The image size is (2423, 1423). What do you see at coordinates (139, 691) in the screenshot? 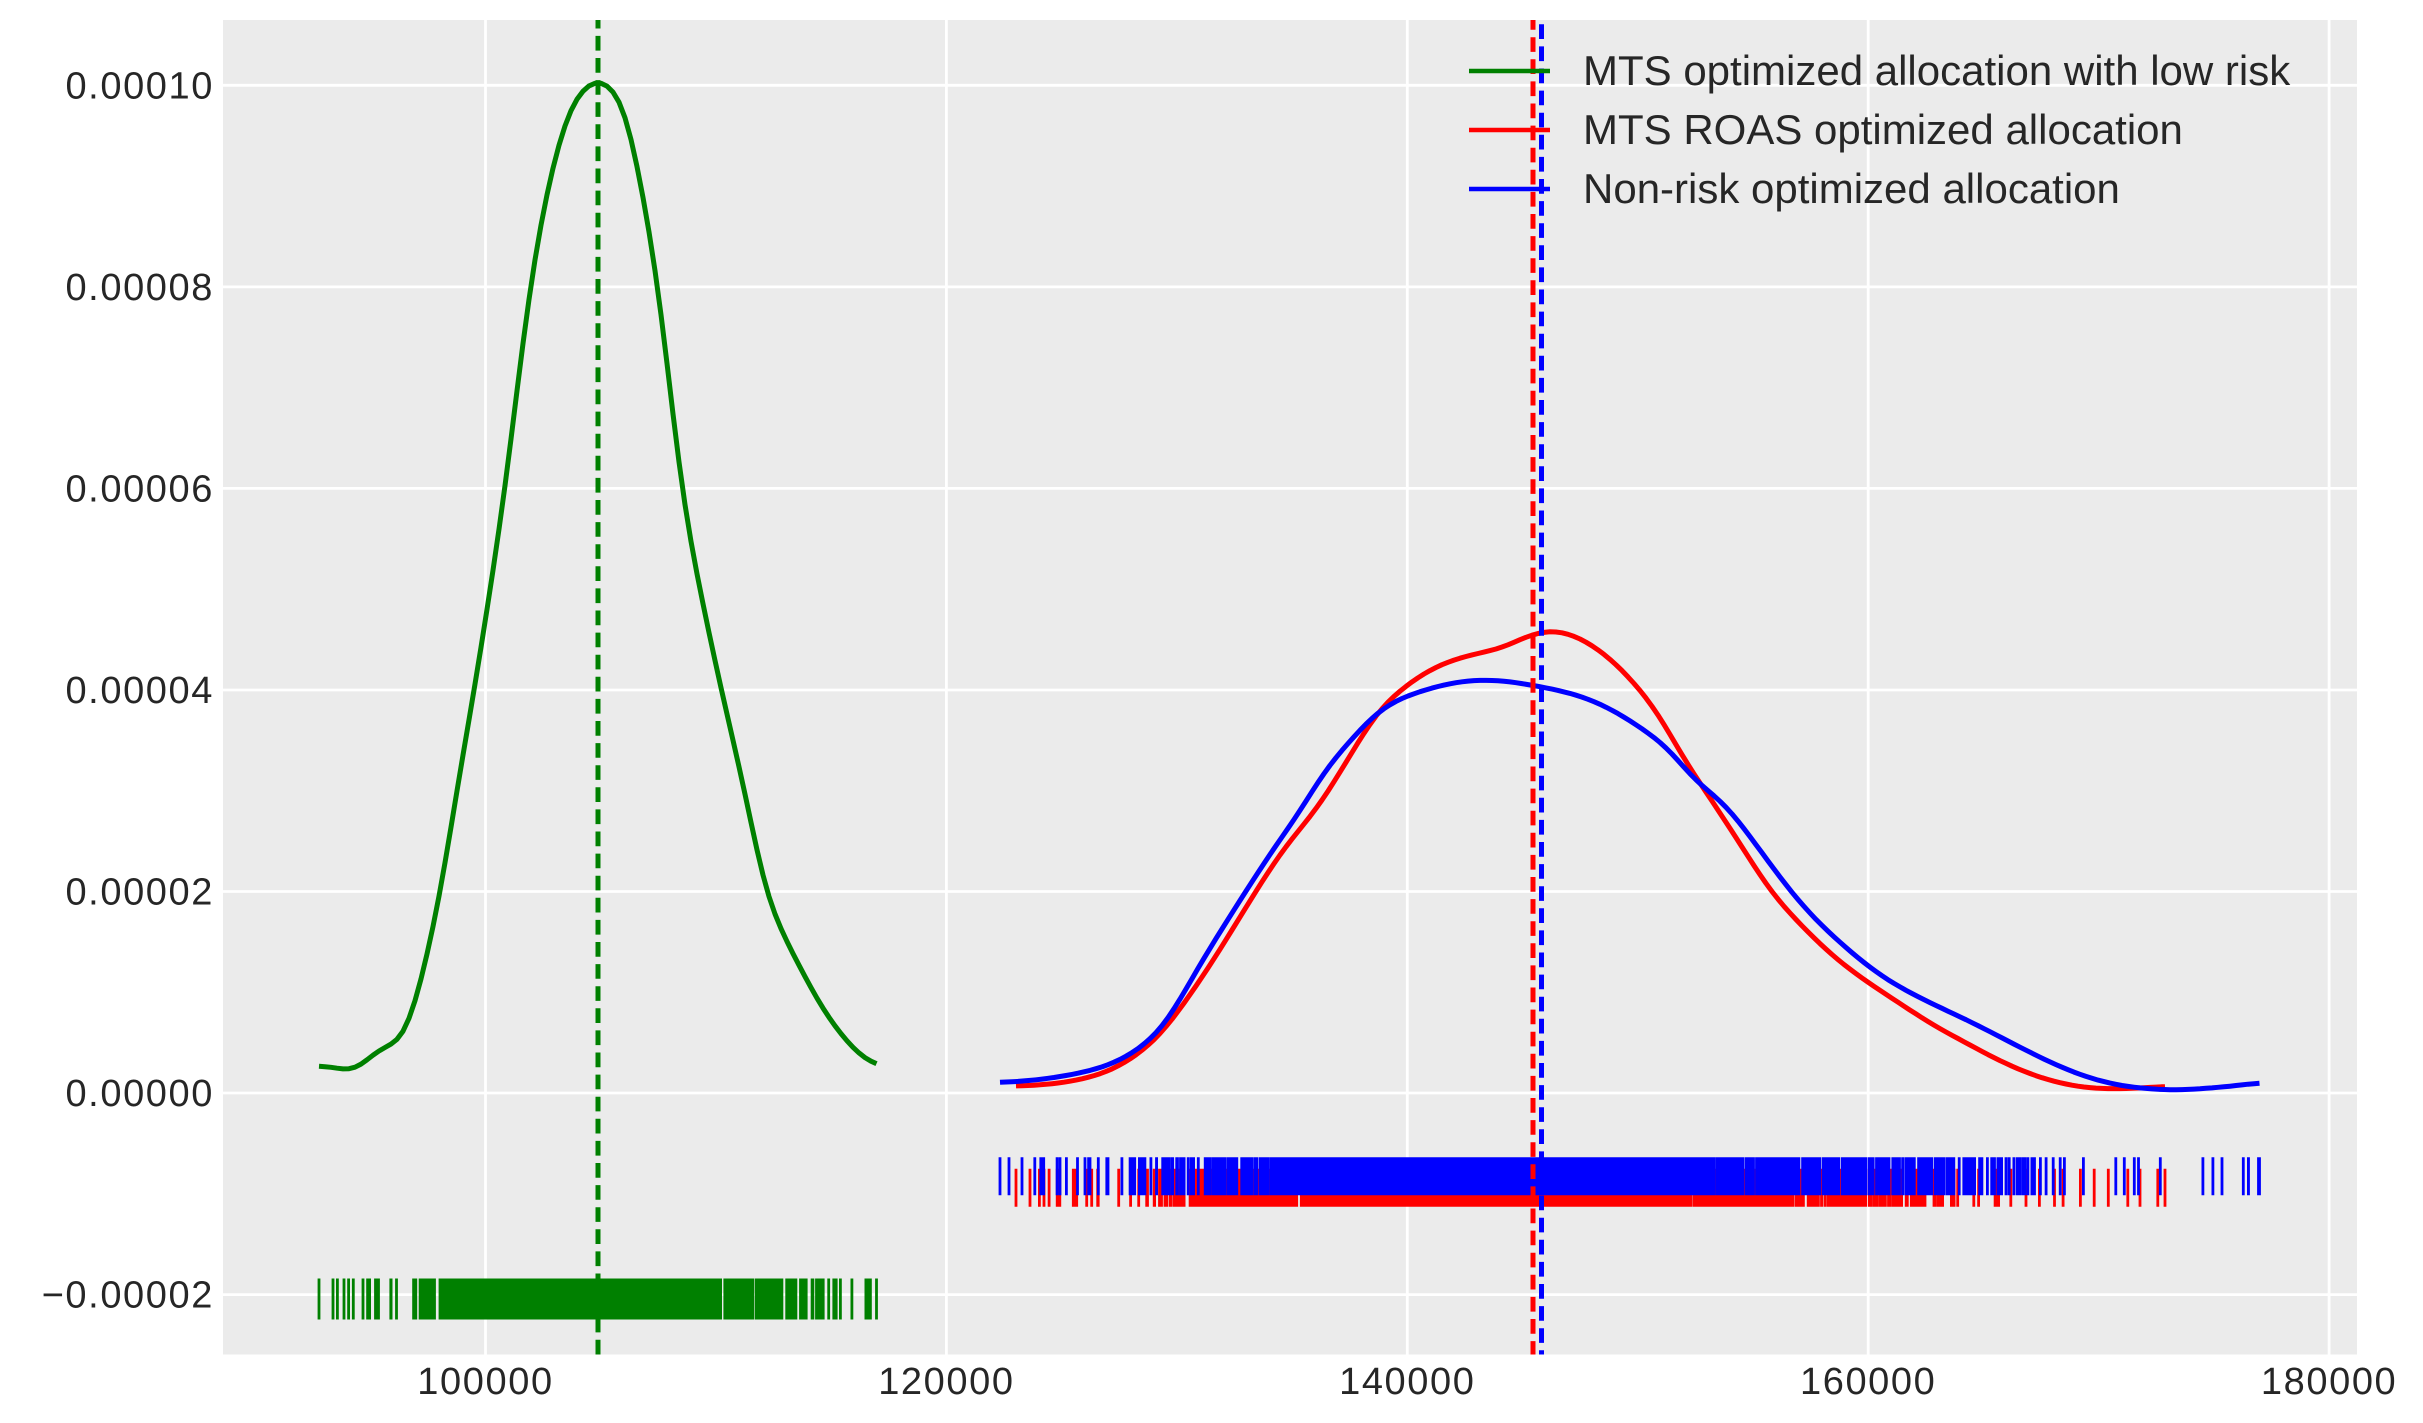
I see `svg-text: 0.00004` at bounding box center [139, 691].